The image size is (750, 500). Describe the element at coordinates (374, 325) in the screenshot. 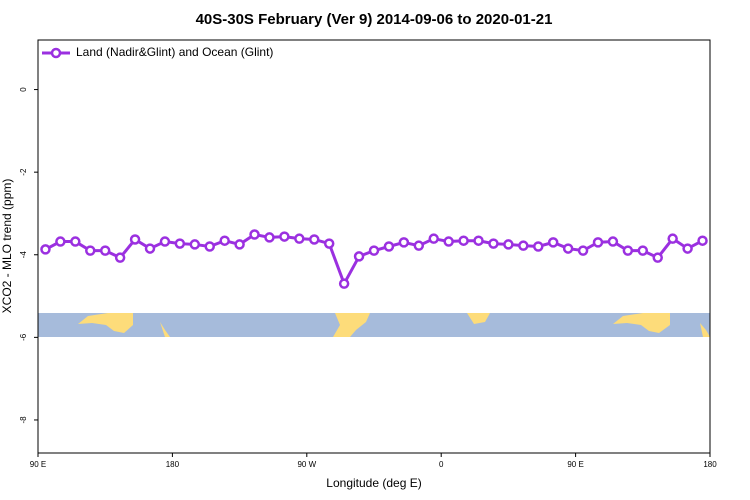

I see `map-strip` at that location.